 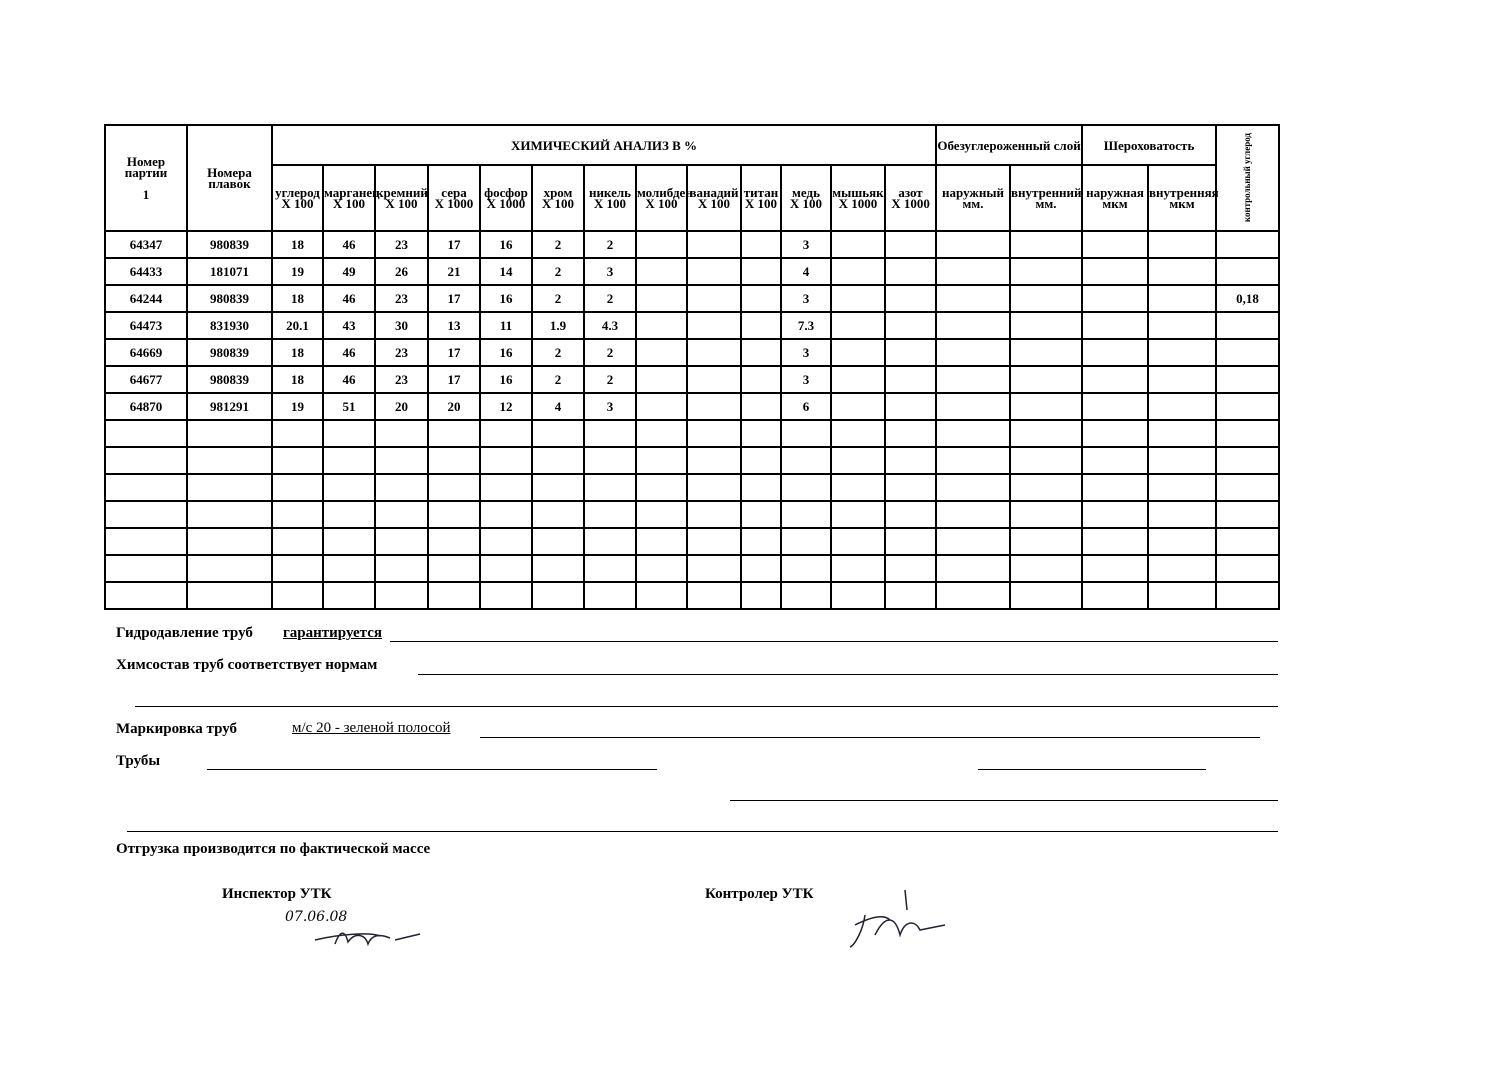 What do you see at coordinates (692, 379) in the screenshot?
I see `table-row: 64677 980839 18 46 23 17 16 2 2 3` at bounding box center [692, 379].